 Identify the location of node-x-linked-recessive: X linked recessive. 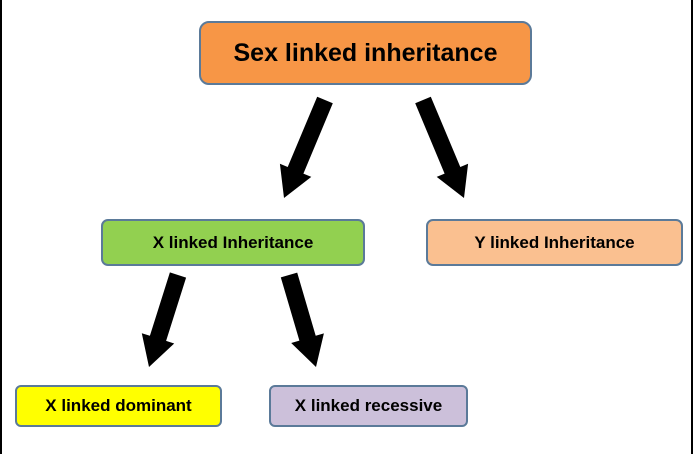
(368, 406).